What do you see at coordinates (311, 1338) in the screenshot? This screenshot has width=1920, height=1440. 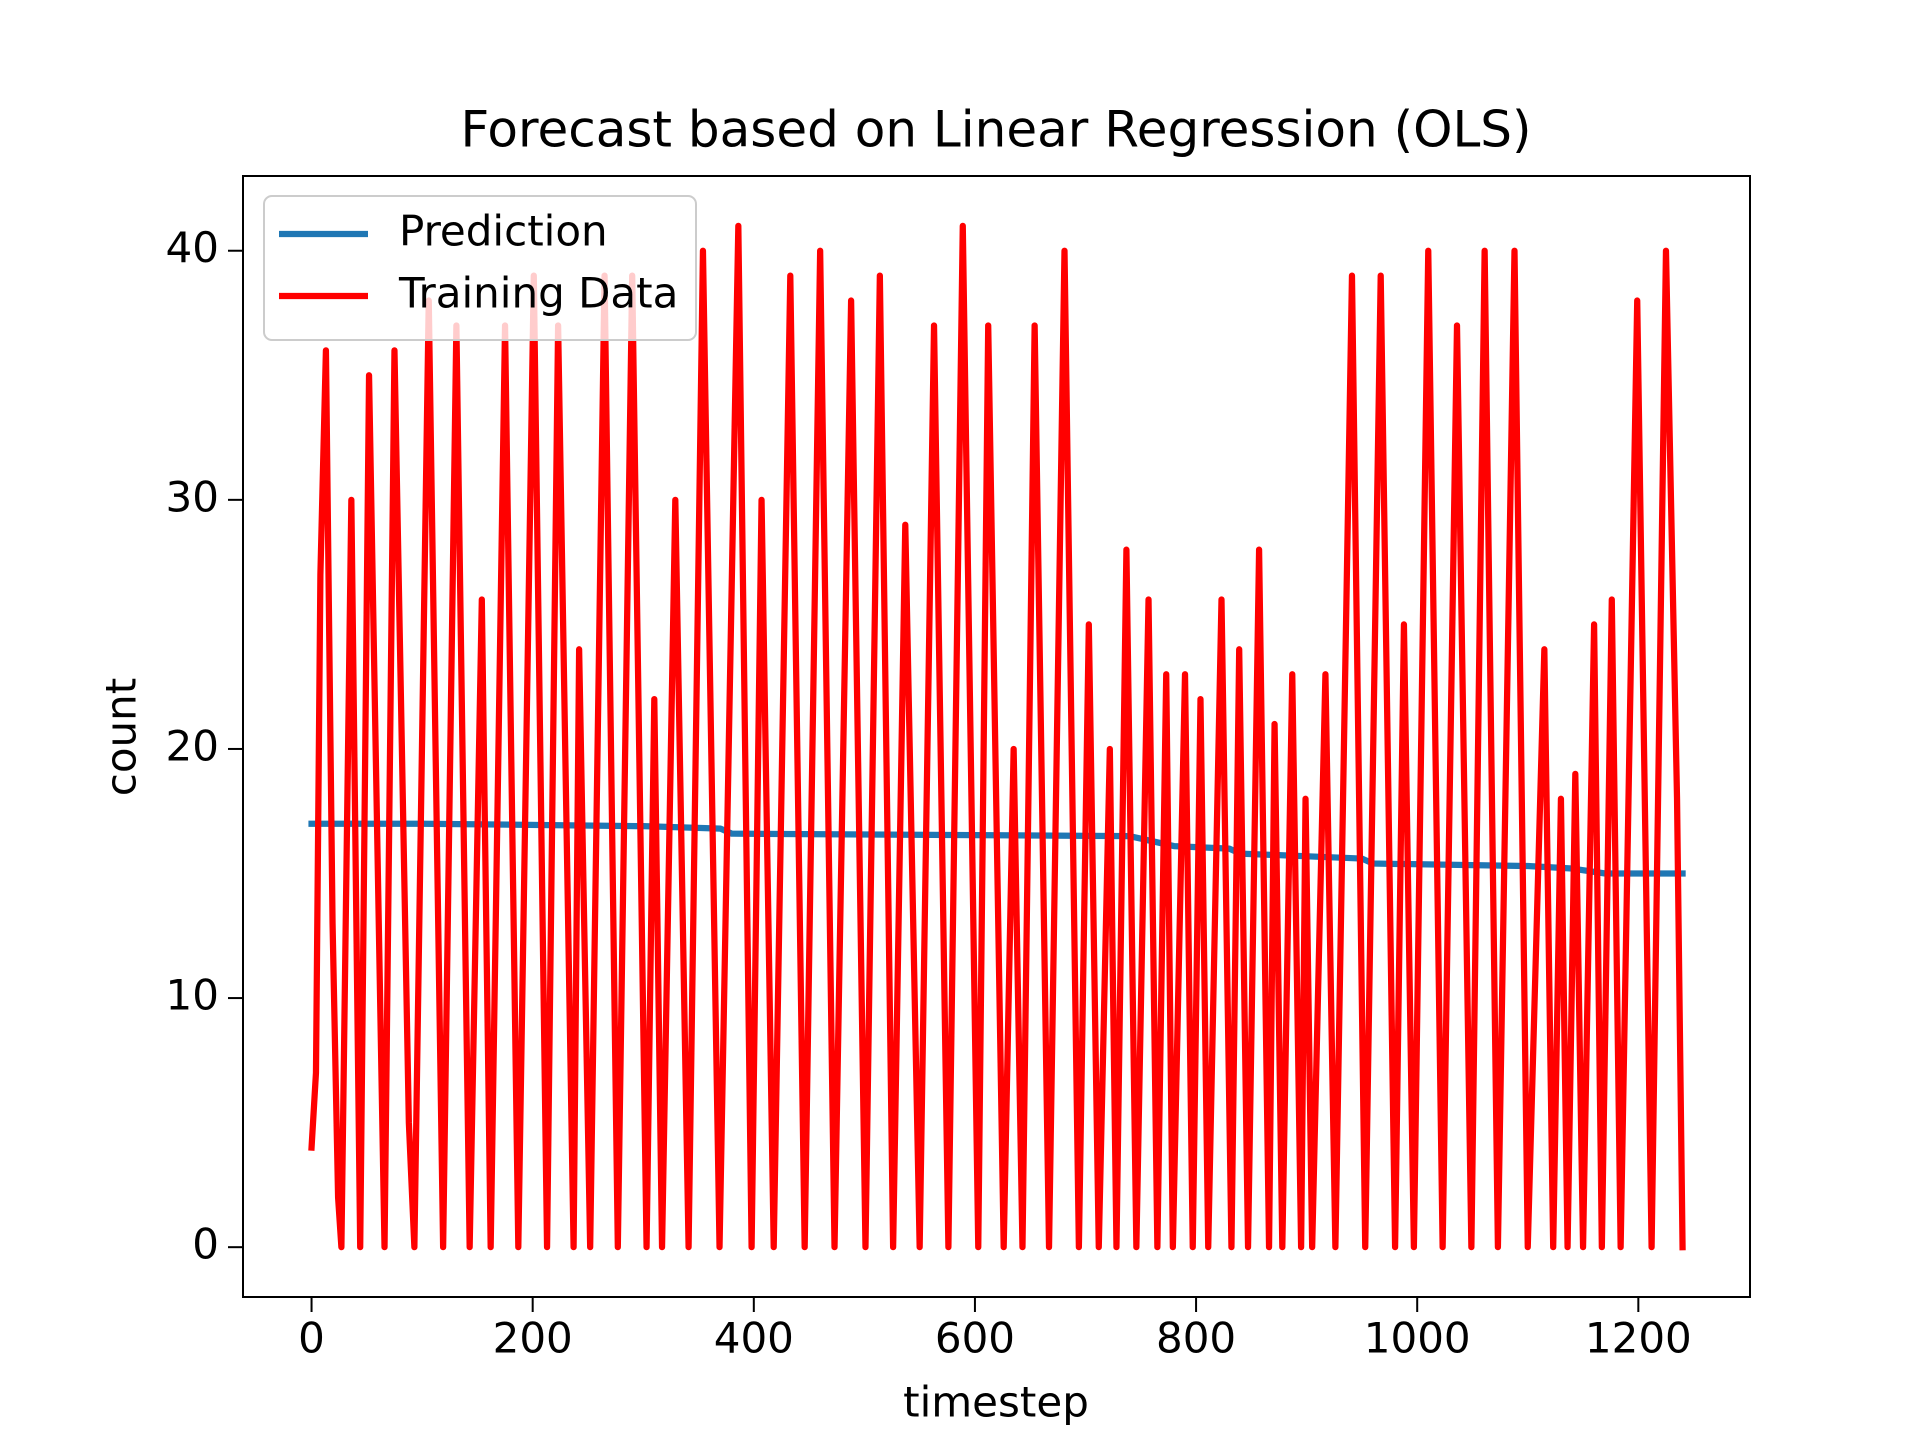 I see `x-tick-label: 0` at bounding box center [311, 1338].